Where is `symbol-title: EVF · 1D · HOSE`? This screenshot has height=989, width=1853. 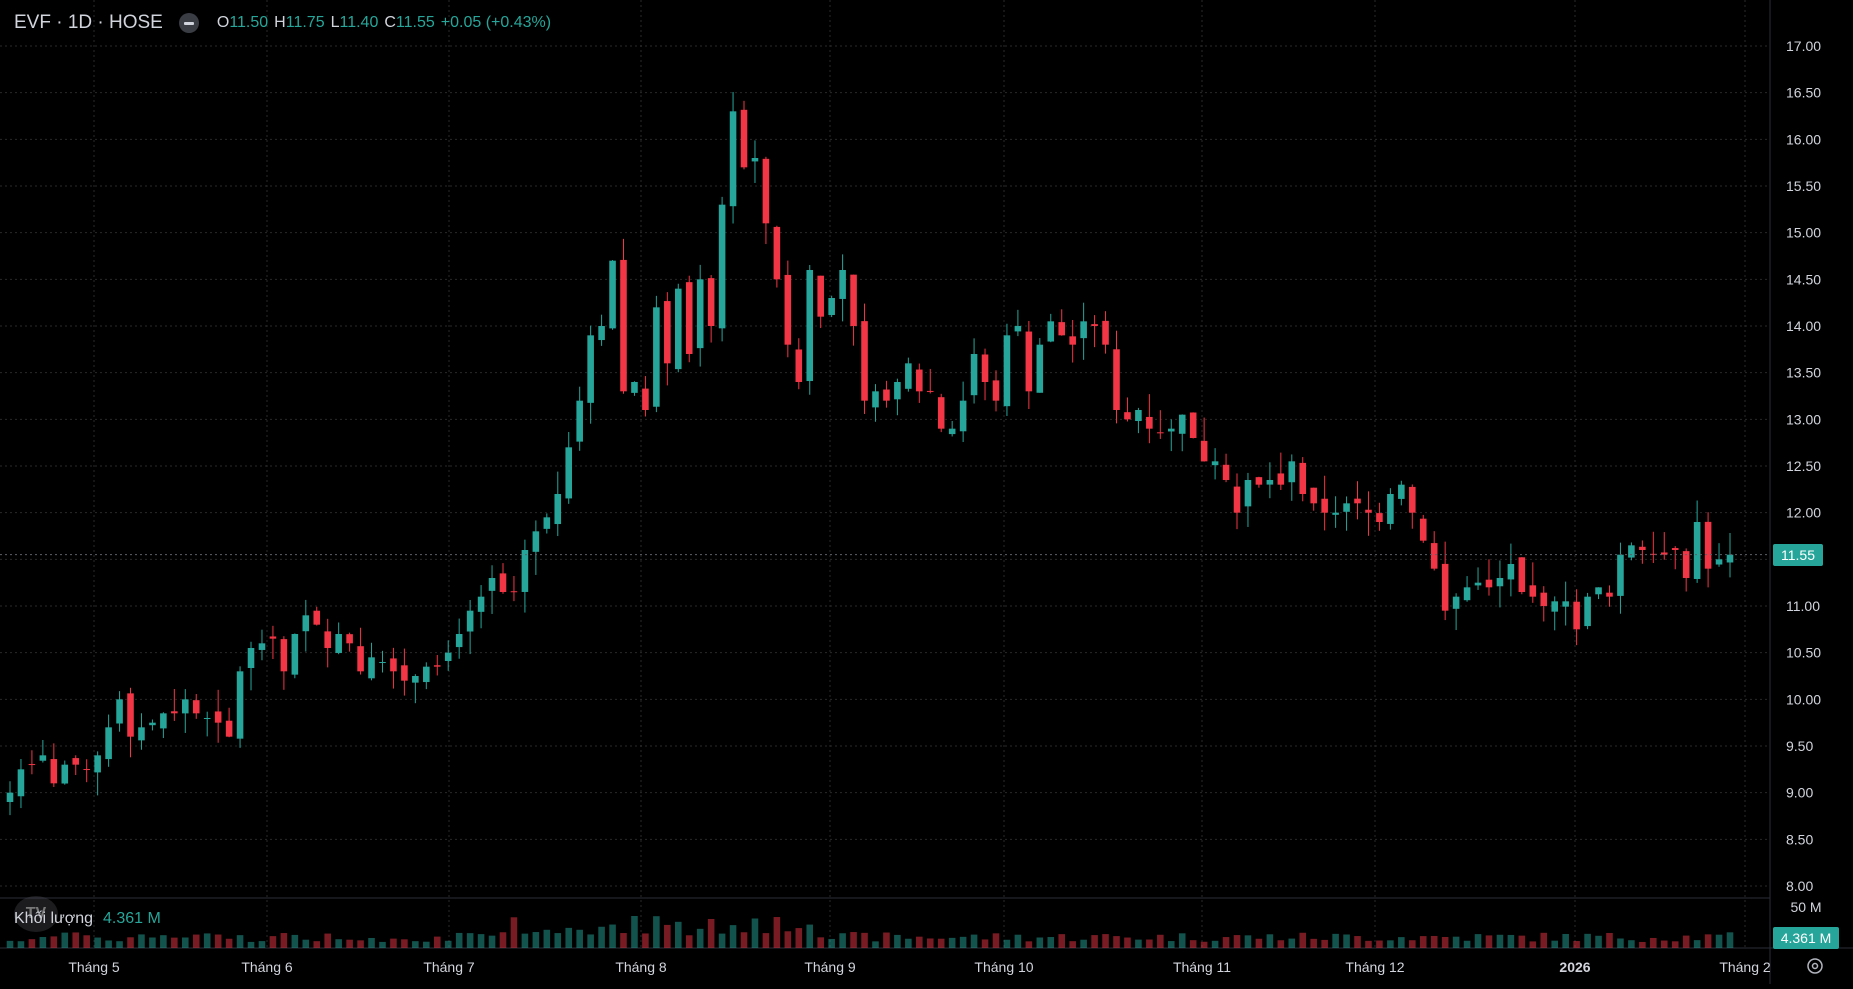
symbol-title: EVF · 1D · HOSE is located at coordinates (88, 22).